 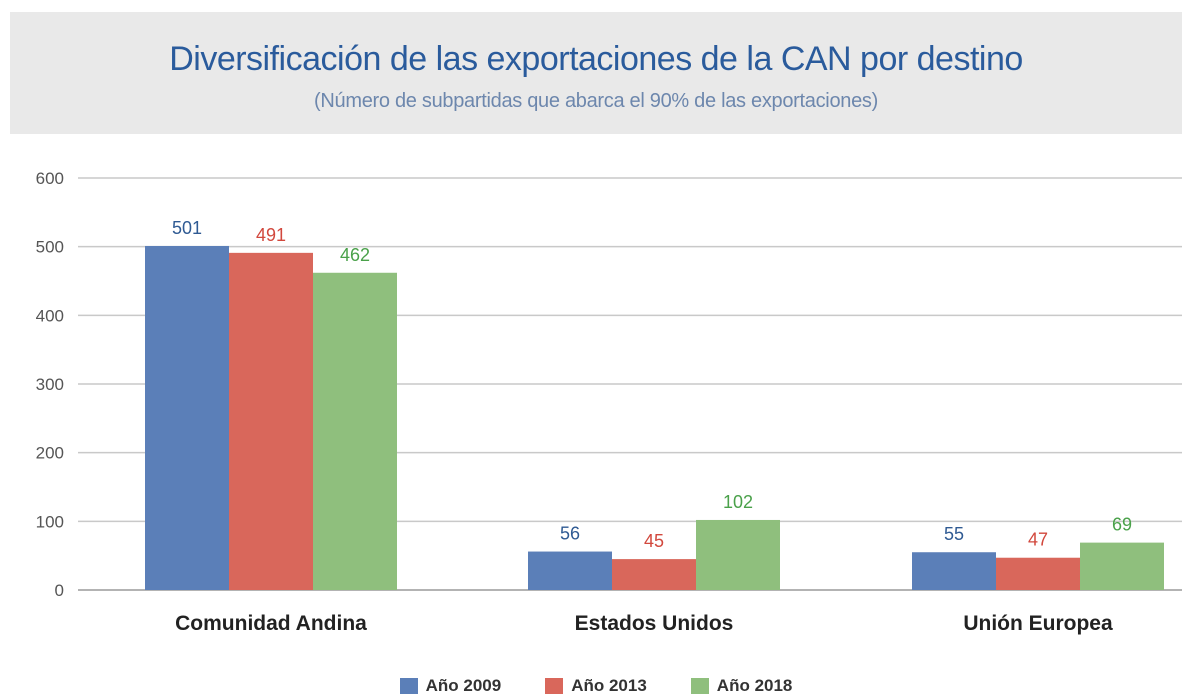 I want to click on legend-label-2009: Año 2009, so click(x=463, y=685).